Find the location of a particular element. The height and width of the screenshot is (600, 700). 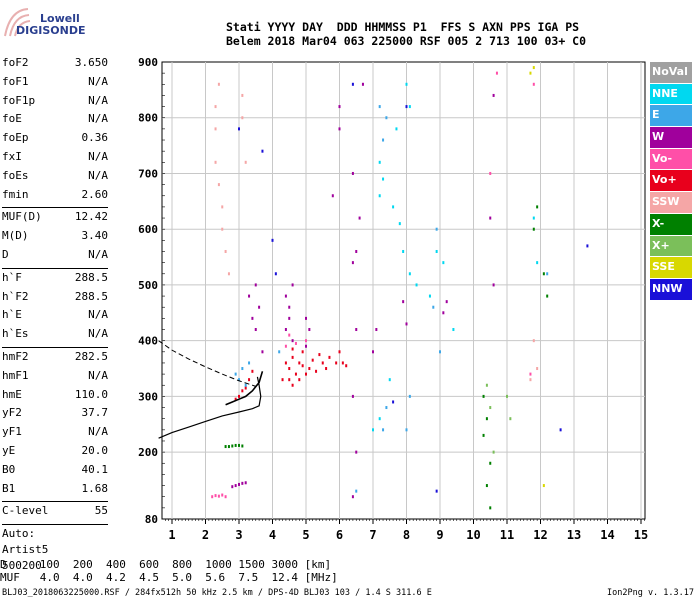

version-label: Ion2Png v. 1.3.17 is located at coordinates (650, 593).